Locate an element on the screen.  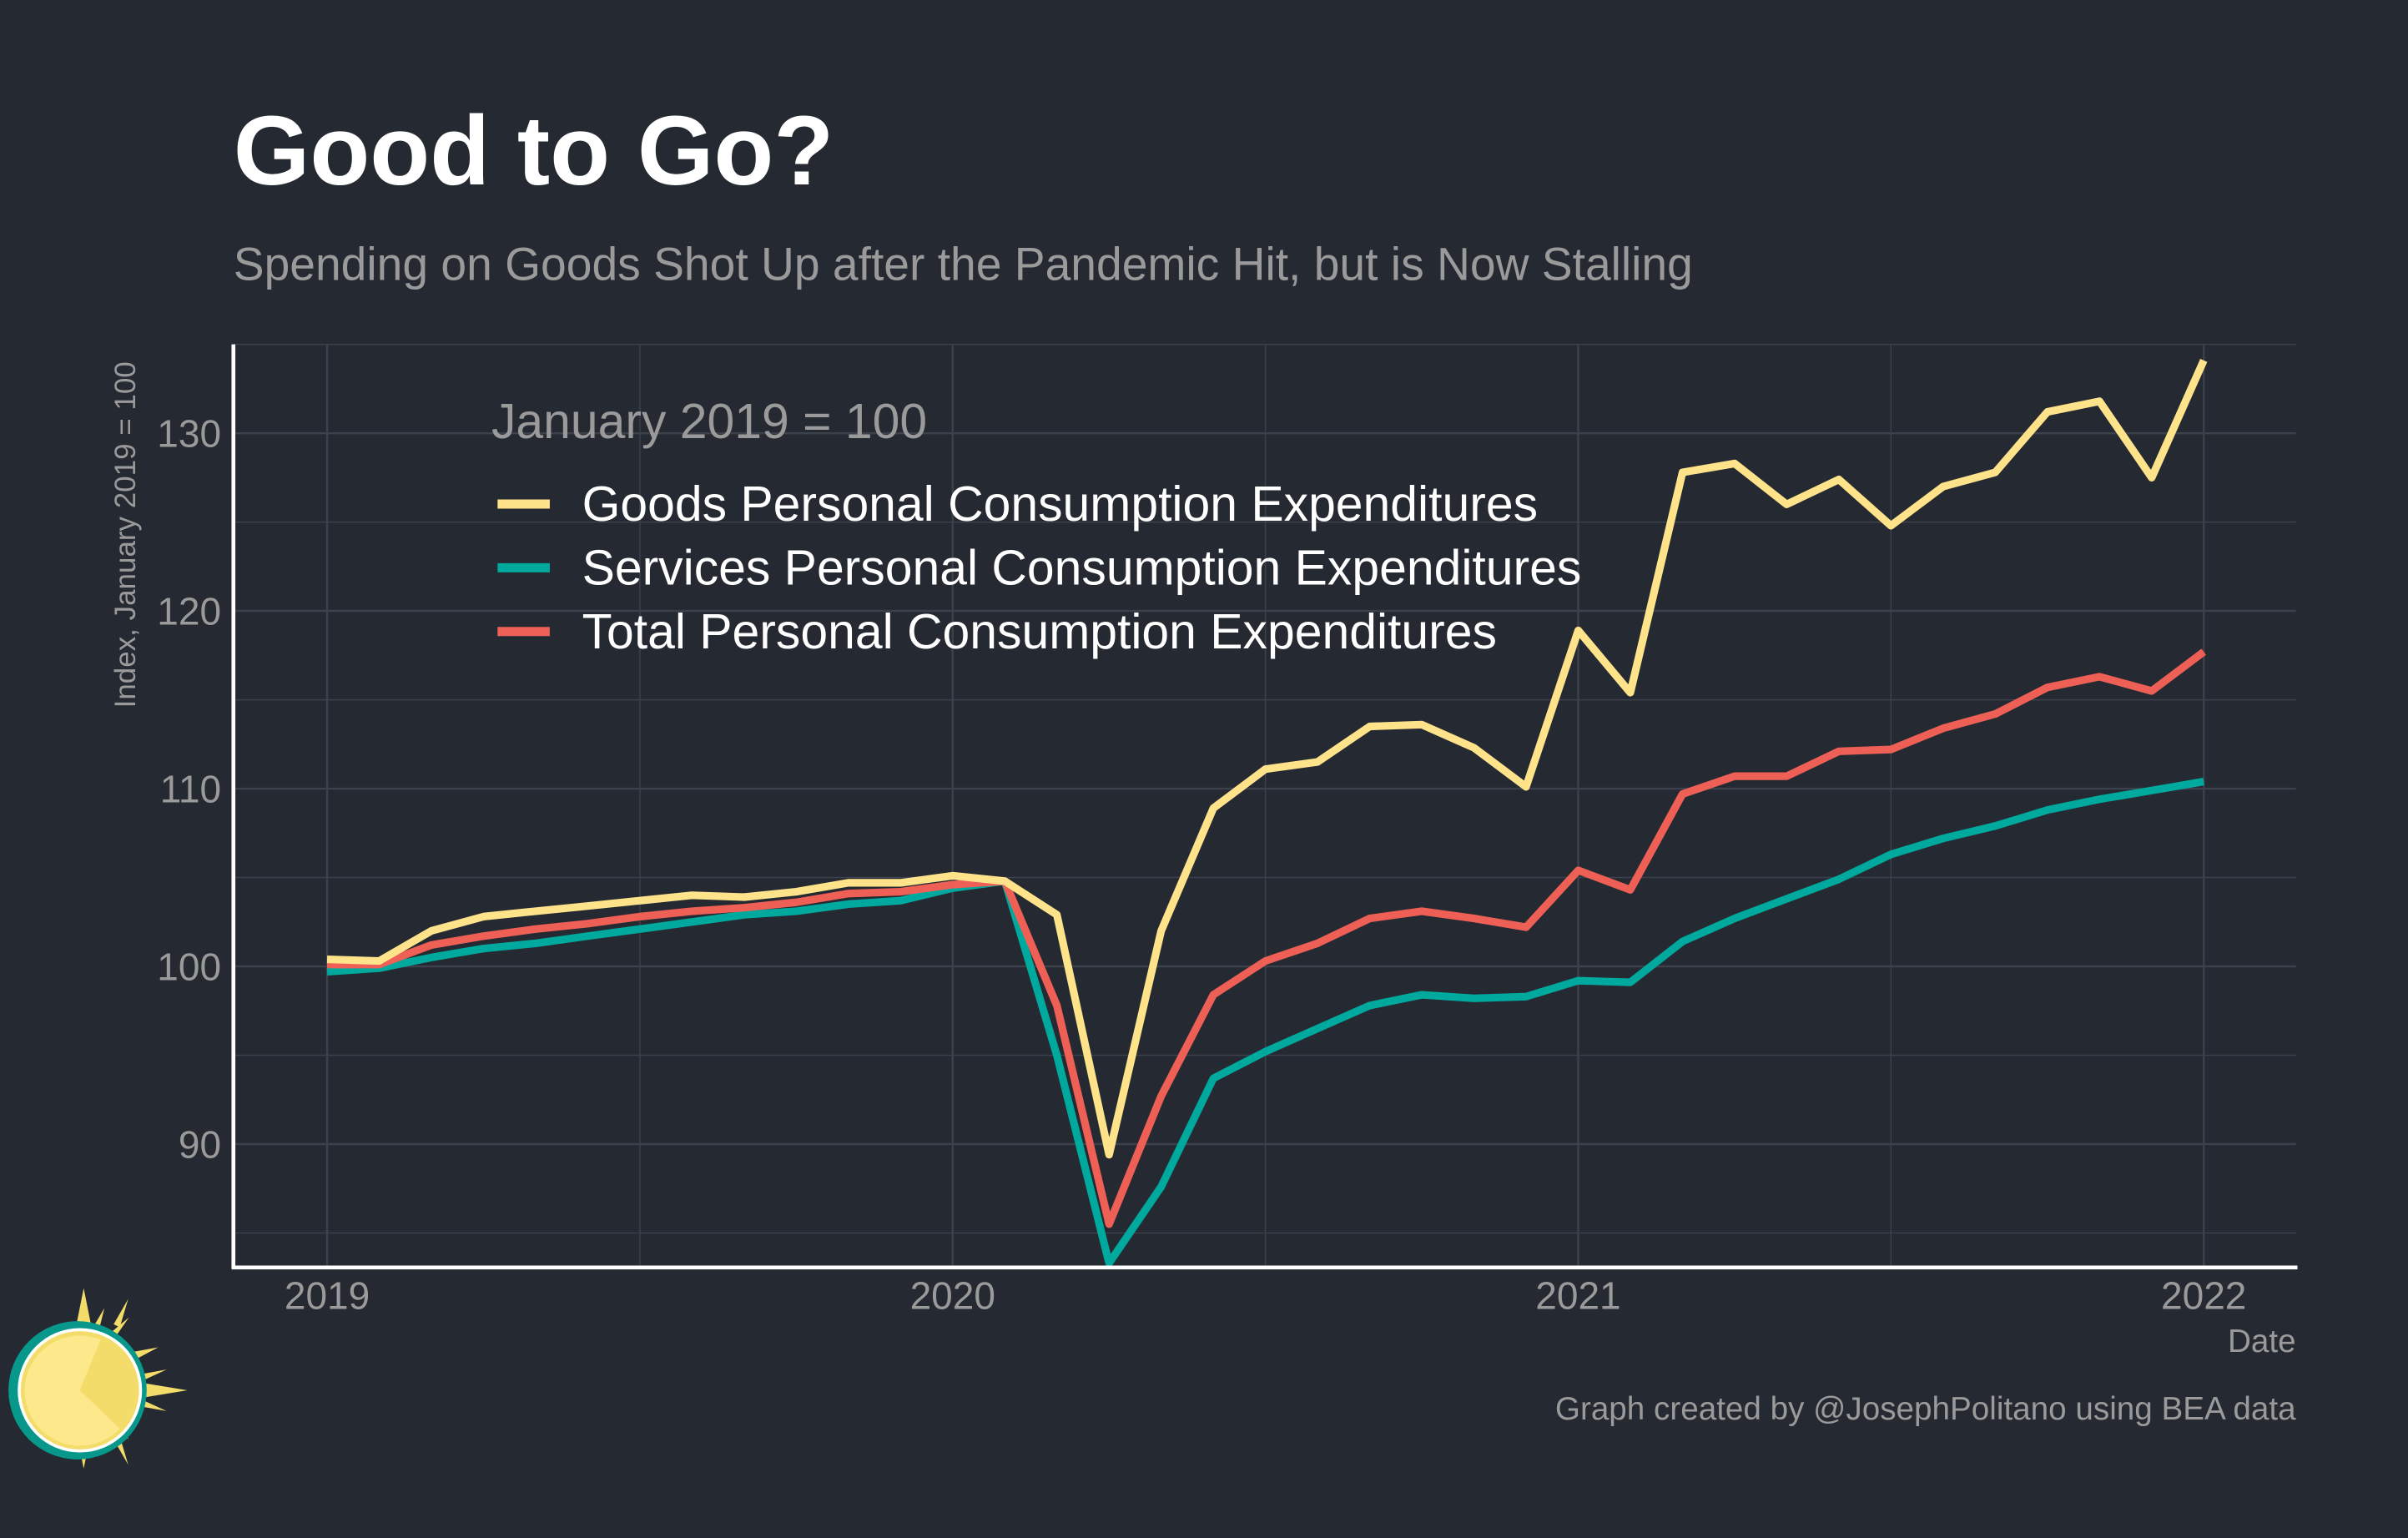
y-axis-label: Index, January 2019 = 100 is located at coordinates (125, 534).